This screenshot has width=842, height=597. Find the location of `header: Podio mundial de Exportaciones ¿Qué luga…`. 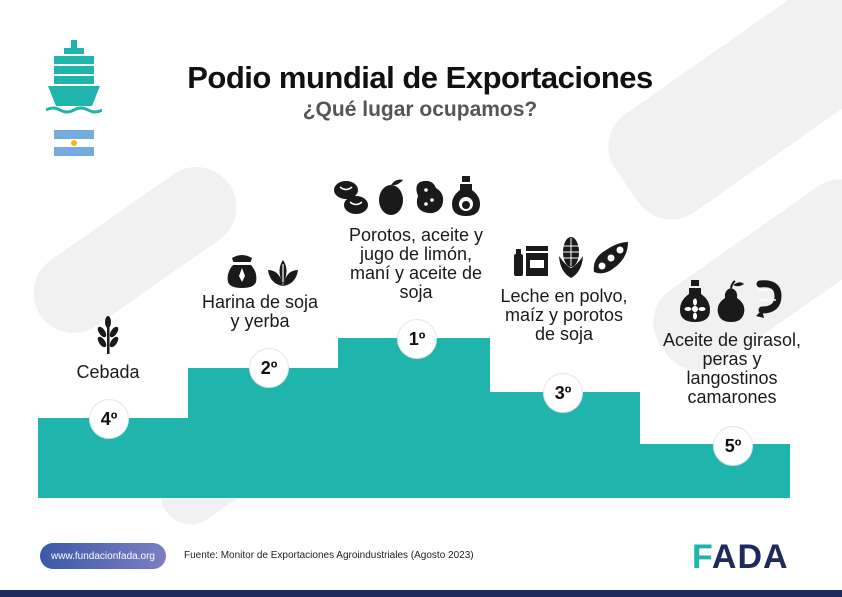

header: Podio mundial de Exportaciones ¿Qué luga… is located at coordinates (420, 91).